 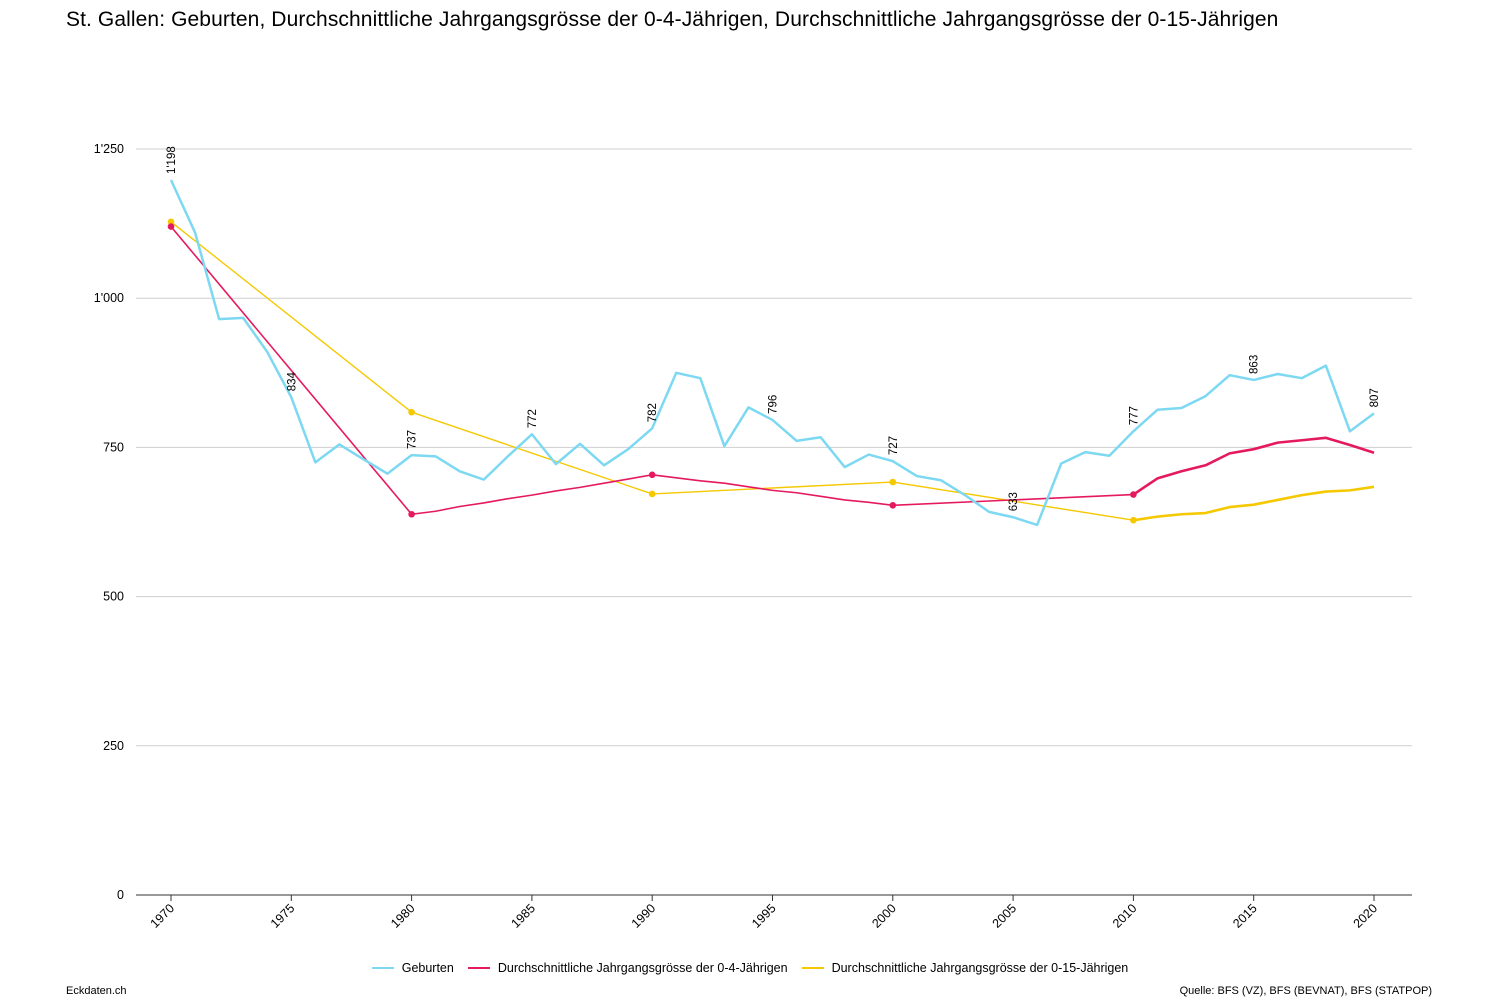 I want to click on x-tick-label: 2005, so click(x=1005, y=916).